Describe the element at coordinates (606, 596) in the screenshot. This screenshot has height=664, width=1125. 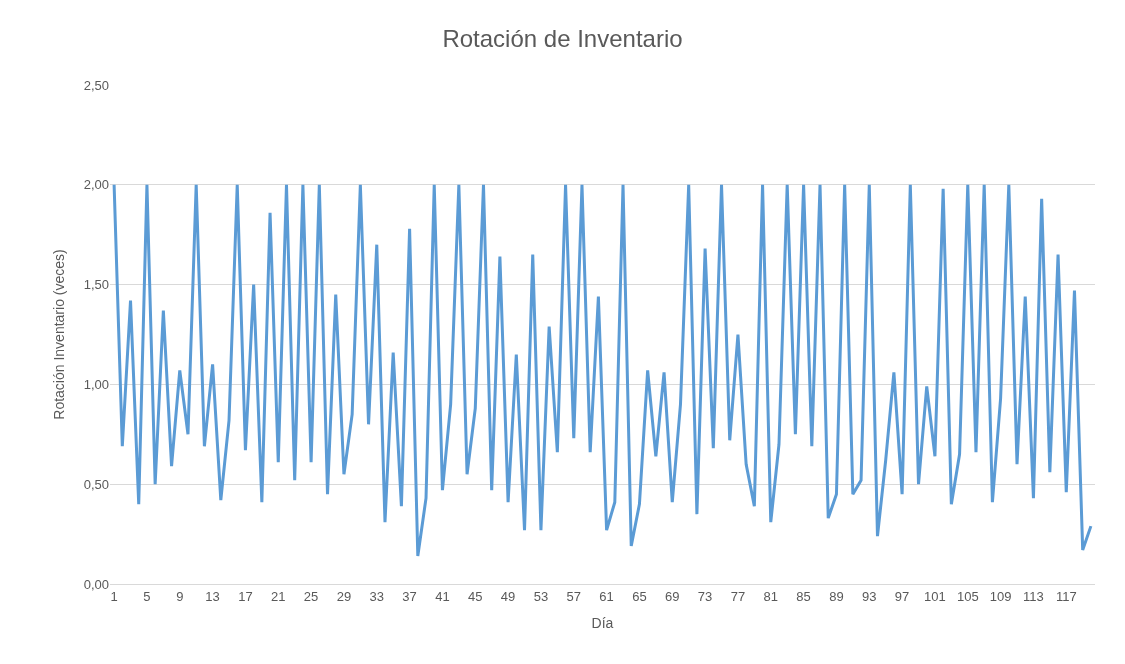
I see `x-tick-label: 61` at that location.